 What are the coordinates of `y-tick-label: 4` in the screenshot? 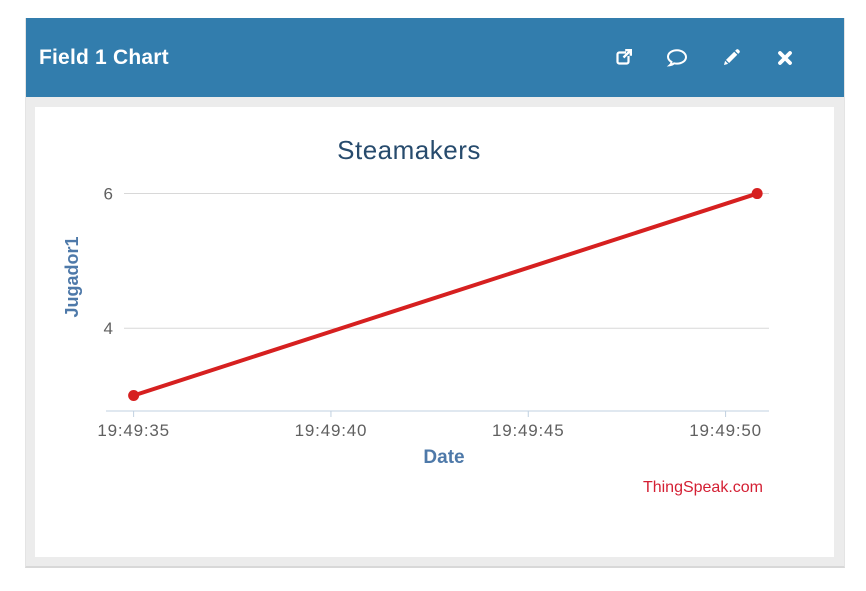 It's located at (108, 328).